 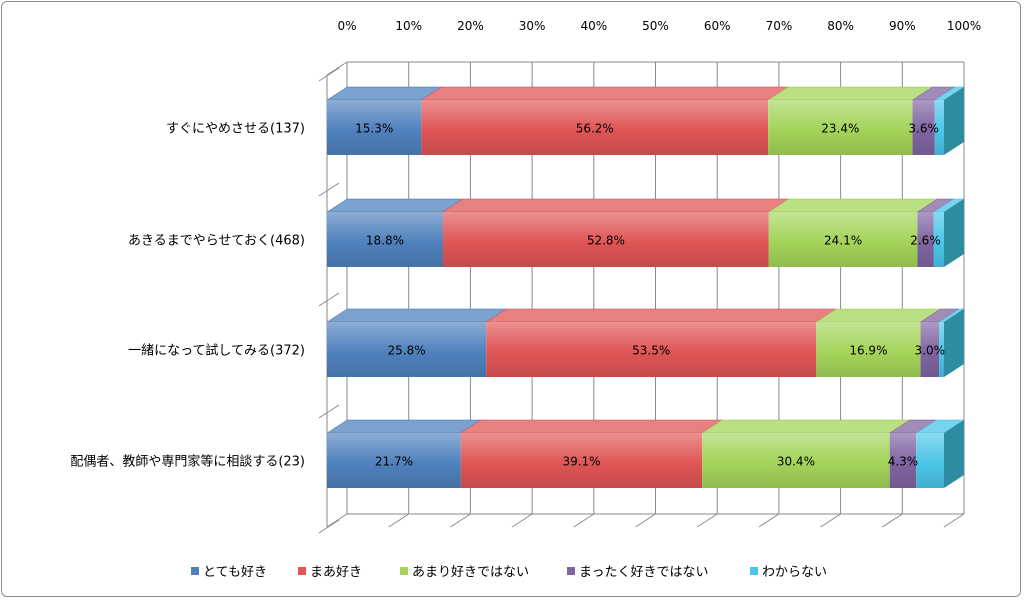 I want to click on x-tick-label: 70%, so click(x=779, y=26).